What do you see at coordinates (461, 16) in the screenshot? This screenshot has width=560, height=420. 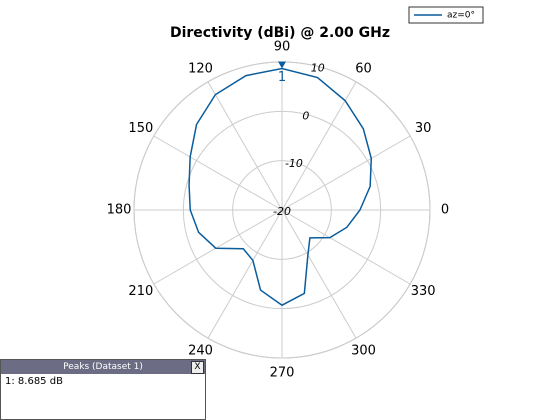 I see `legend-label: az=0°` at bounding box center [461, 16].